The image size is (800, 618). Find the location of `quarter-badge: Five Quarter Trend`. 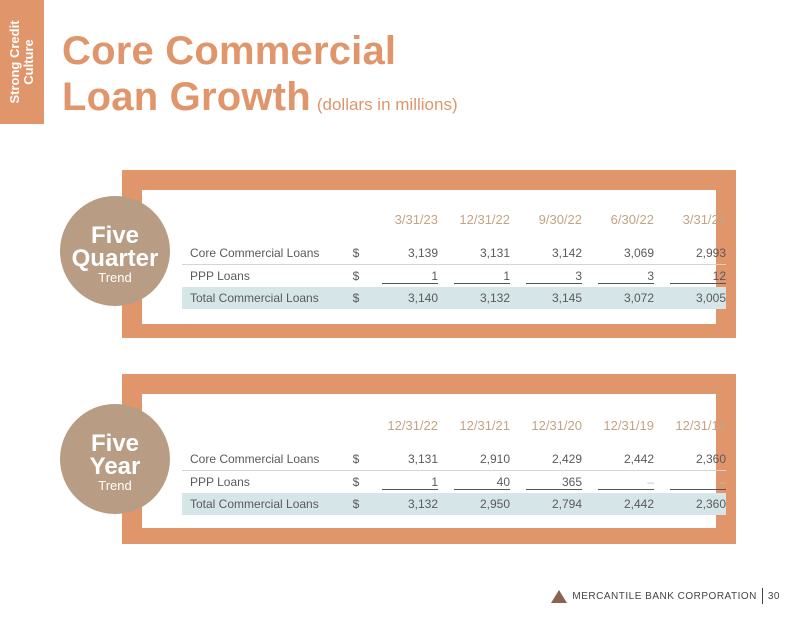

quarter-badge: Five Quarter Trend is located at coordinates (115, 251).